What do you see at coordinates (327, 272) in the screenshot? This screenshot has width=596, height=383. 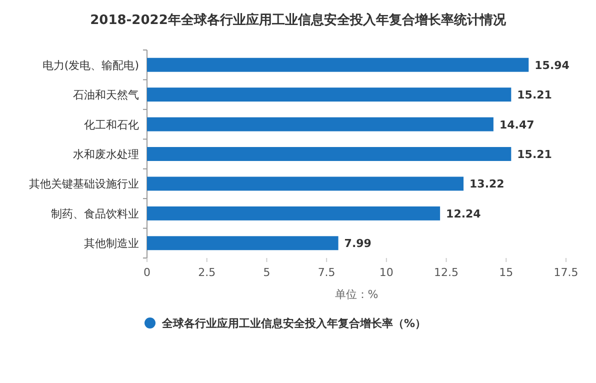 I see `x-tick-label: 7.5` at bounding box center [327, 272].